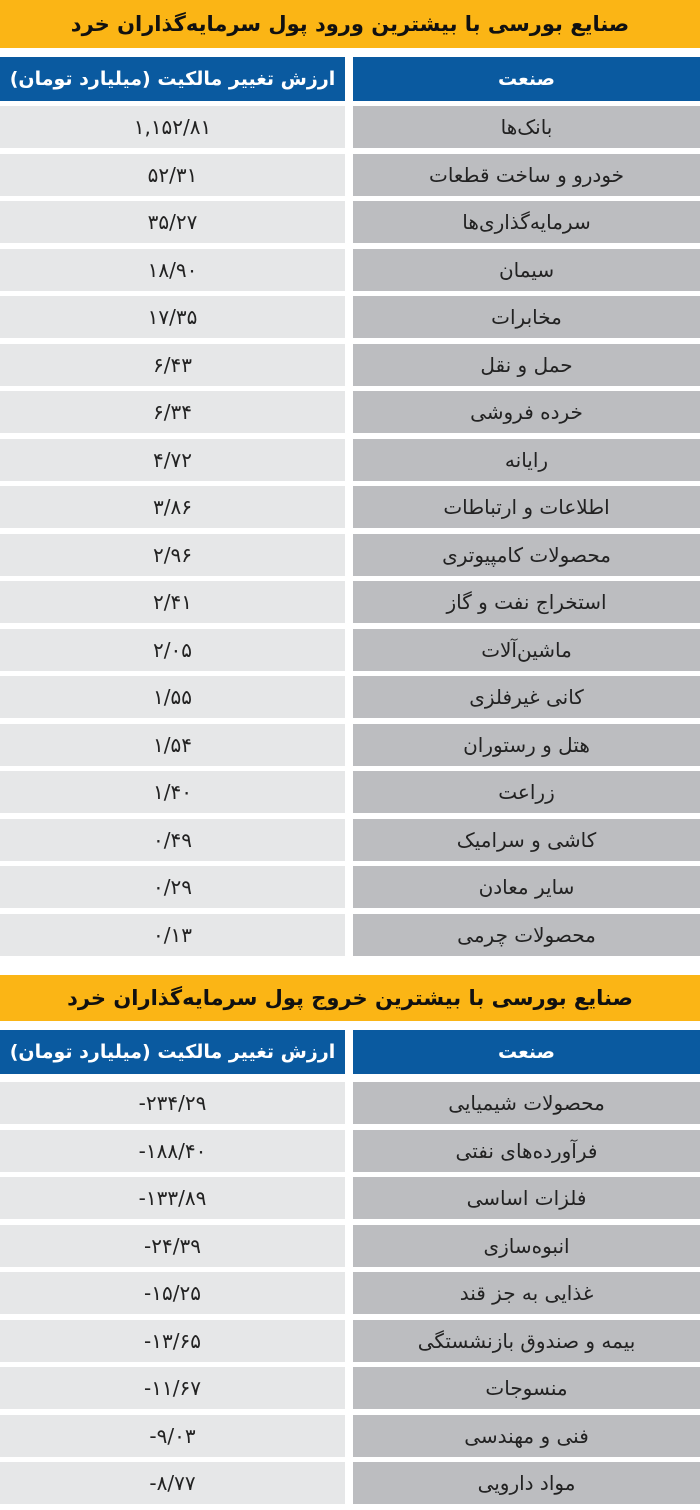 This screenshot has width=700, height=1510. What do you see at coordinates (172, 649) in the screenshot?
I see `value-cell: ۲/۰۵` at bounding box center [172, 649].